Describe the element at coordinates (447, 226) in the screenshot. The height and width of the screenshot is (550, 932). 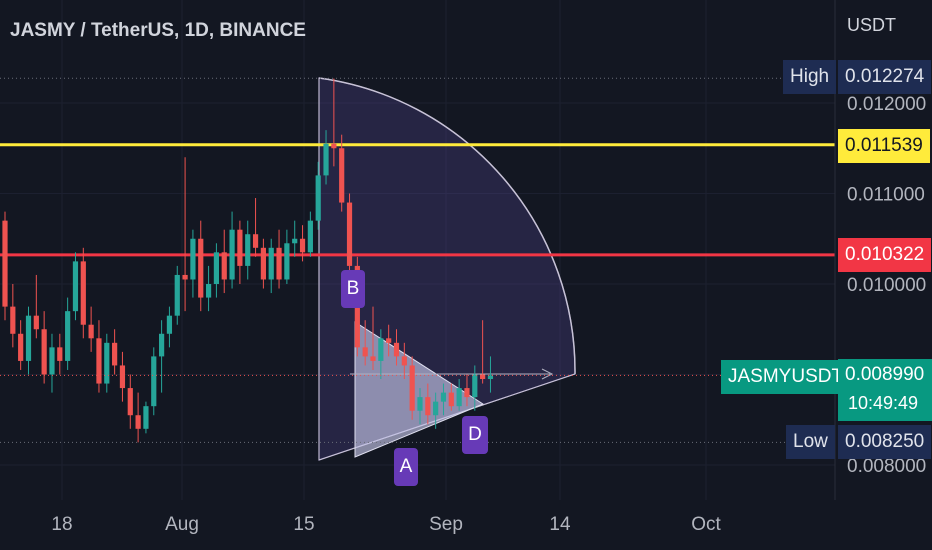
I see `fib-speed-arc` at that location.